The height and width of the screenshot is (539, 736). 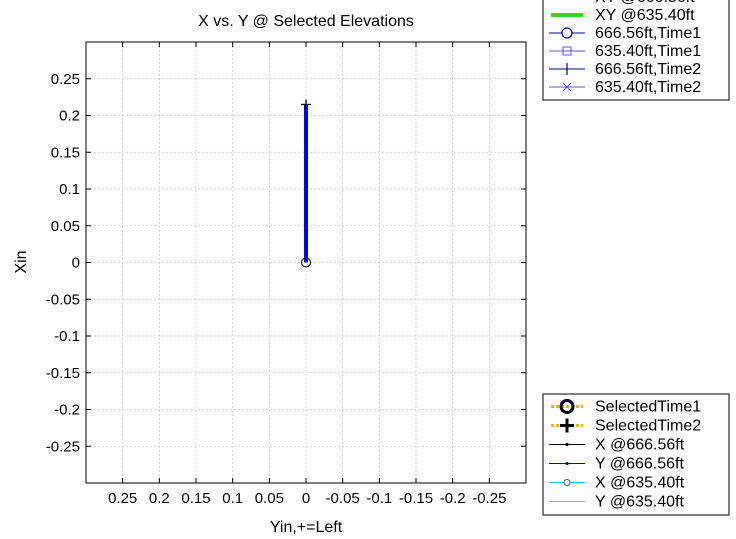 I want to click on x-tick-label: 0.05, so click(x=269, y=498).